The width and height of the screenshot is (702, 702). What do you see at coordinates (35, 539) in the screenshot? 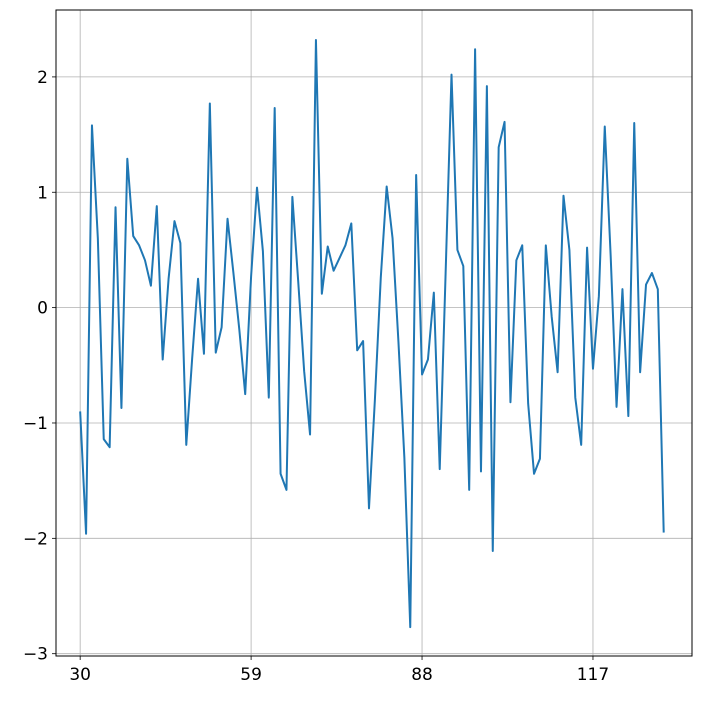
I see `y-tick-label: −2` at bounding box center [35, 539].